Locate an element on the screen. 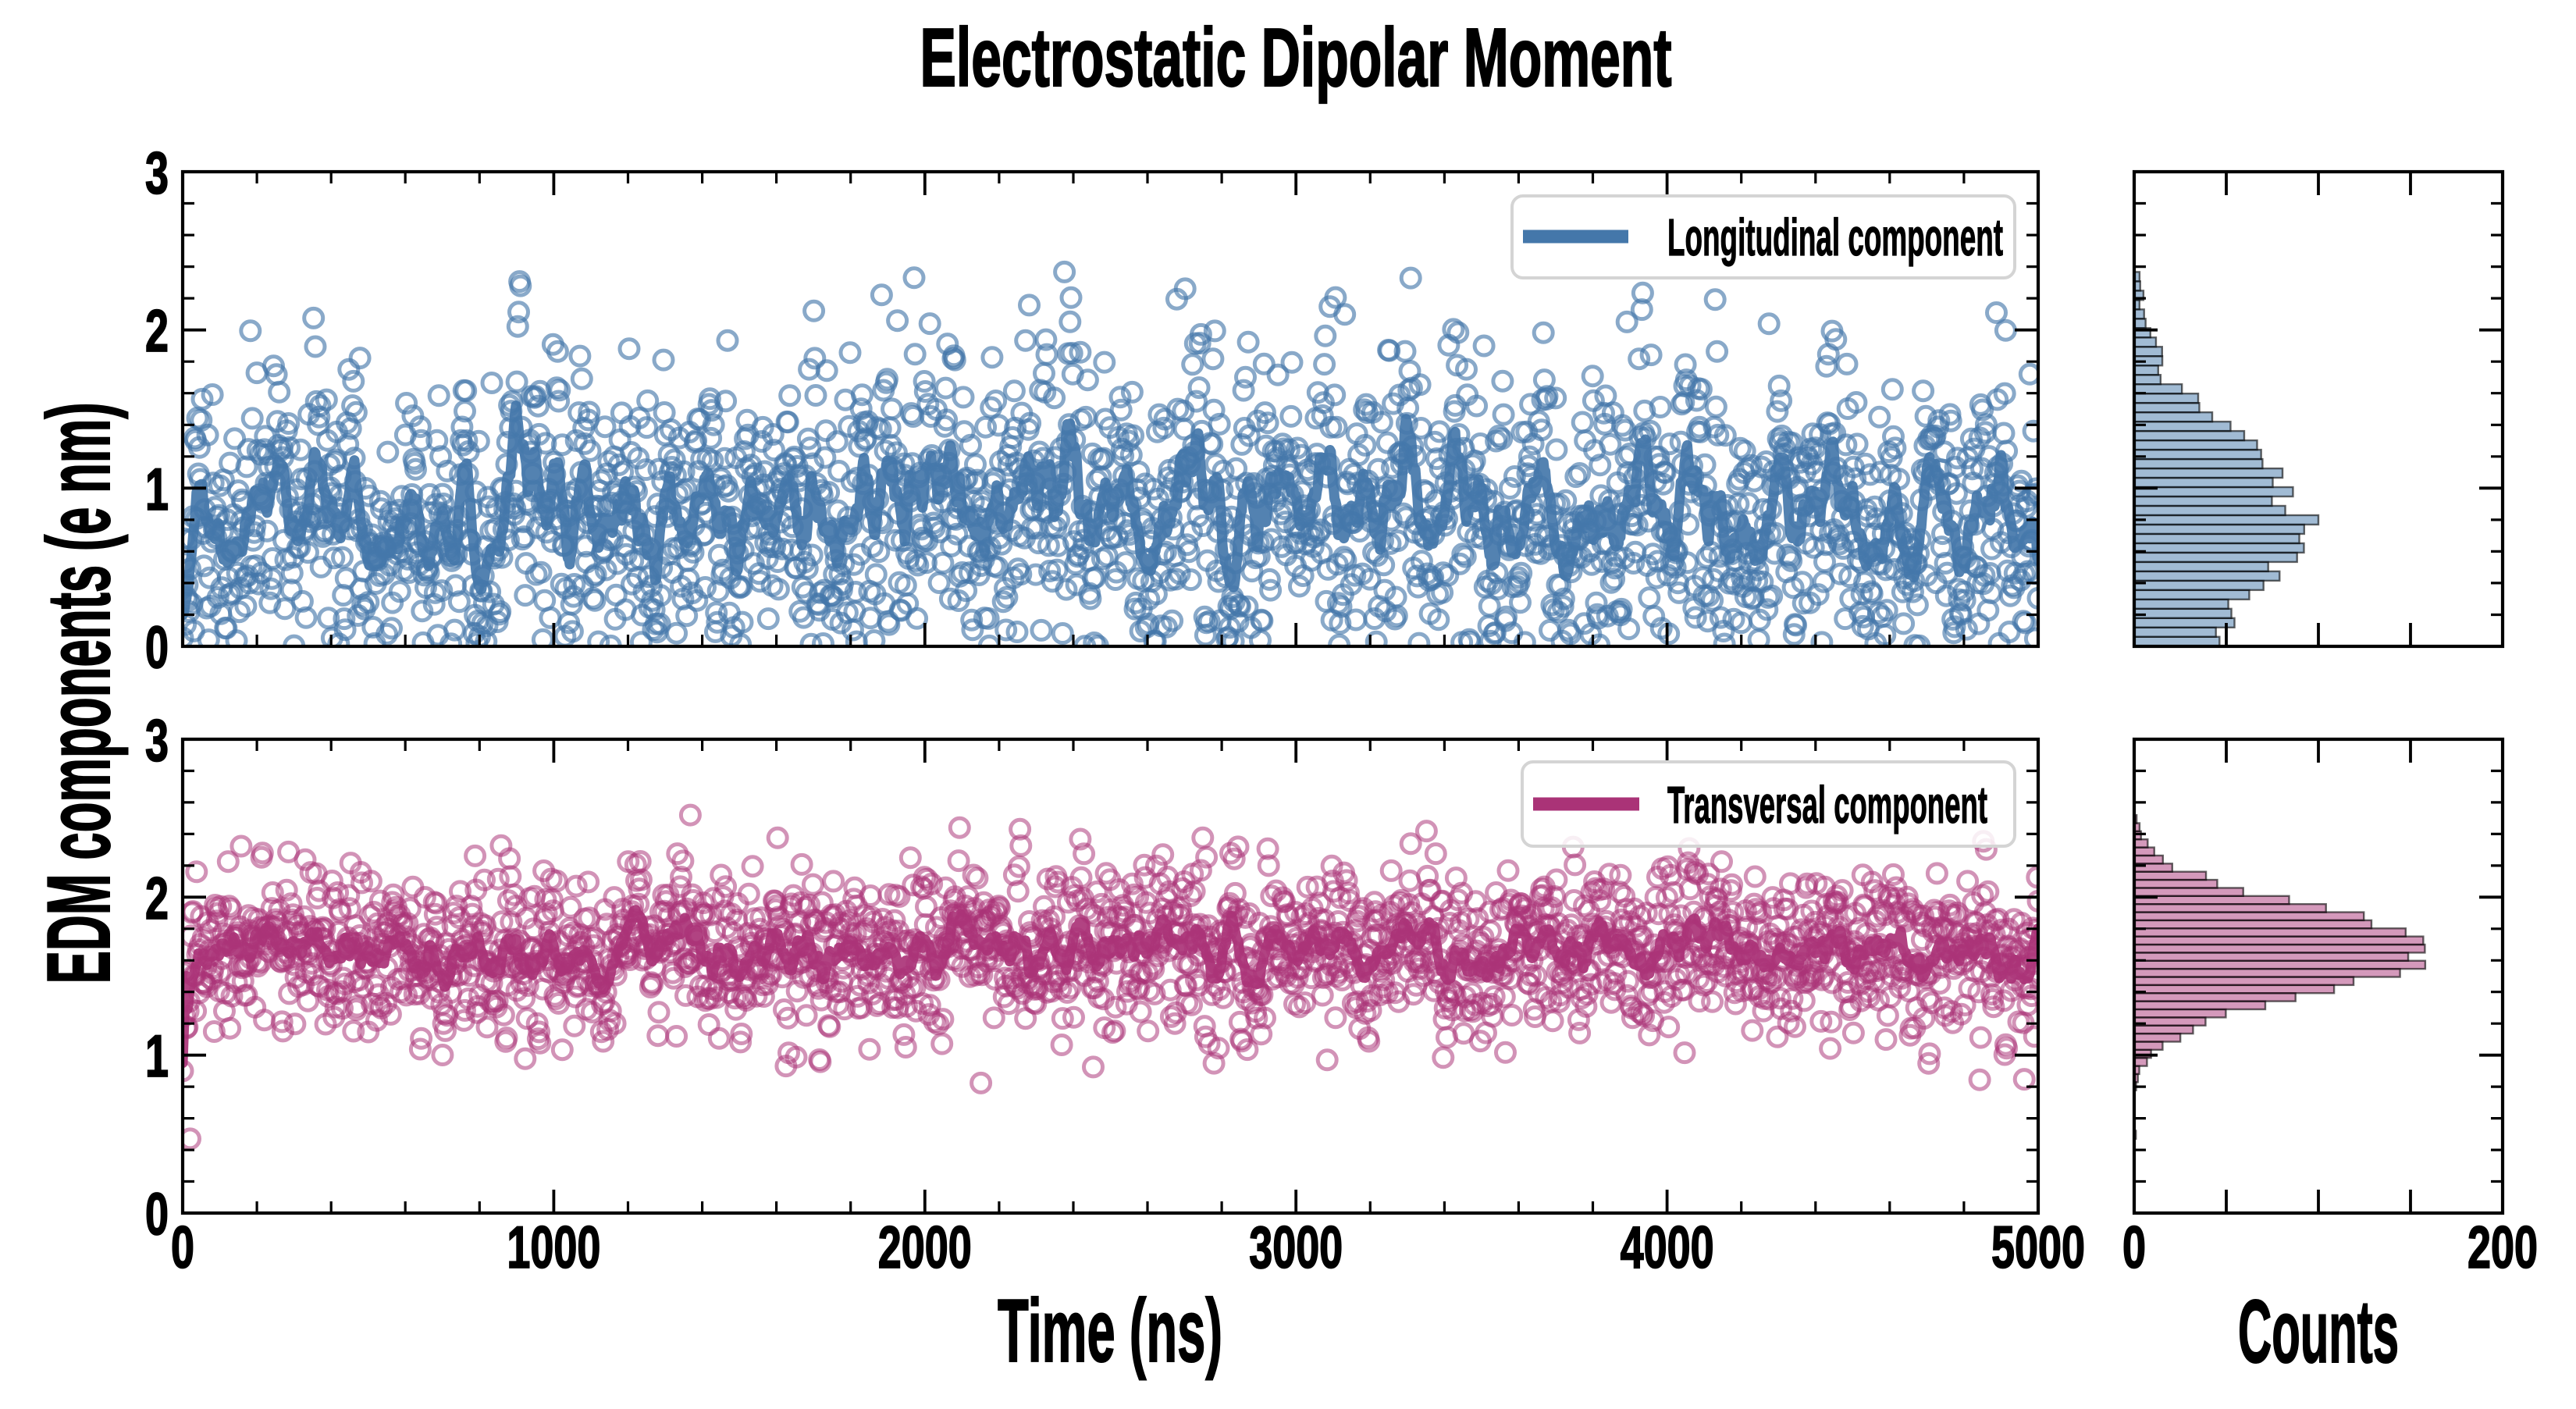 Image resolution: width=2576 pixels, height=1409 pixels. svg-text: Time (ns) is located at coordinates (1110, 1331).